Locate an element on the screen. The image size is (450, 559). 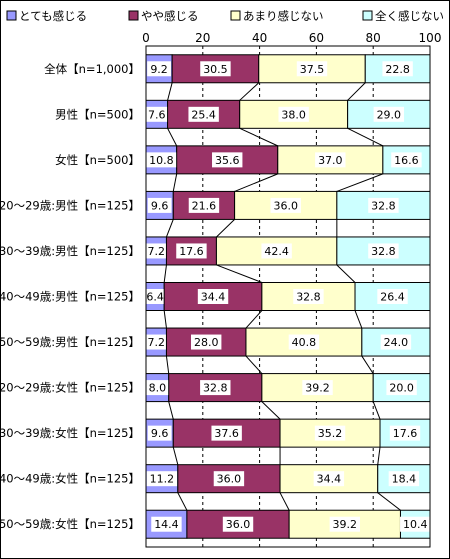
data-label: 37.5 is located at coordinates (312, 69).